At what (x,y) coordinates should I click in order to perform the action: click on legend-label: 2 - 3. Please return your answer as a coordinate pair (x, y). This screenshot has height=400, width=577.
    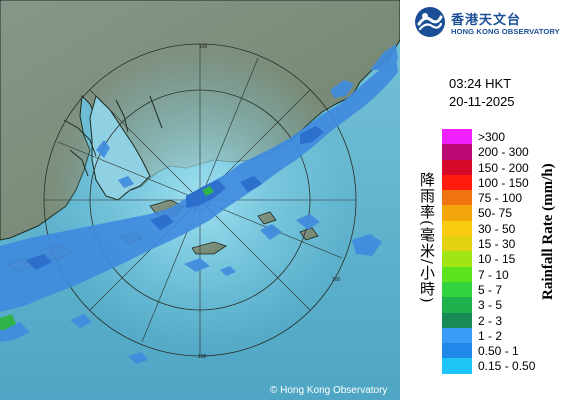
    Looking at the image, I should click on (490, 320).